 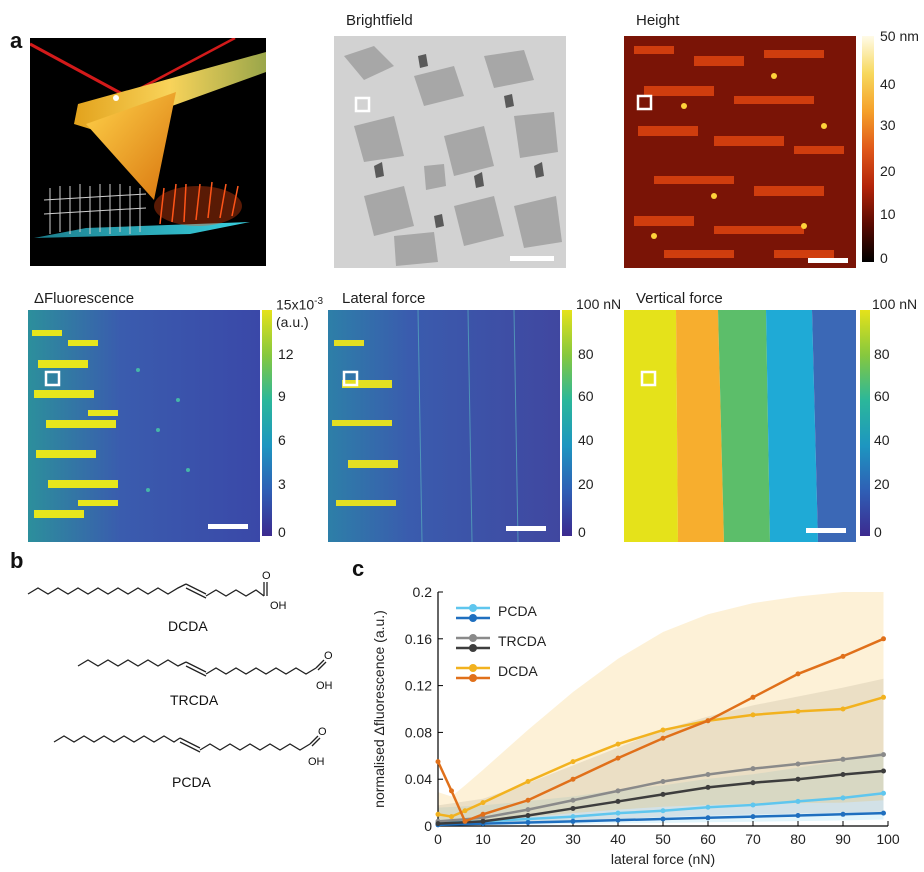 I want to click on fluorescence-colorbar, so click(x=267, y=423).